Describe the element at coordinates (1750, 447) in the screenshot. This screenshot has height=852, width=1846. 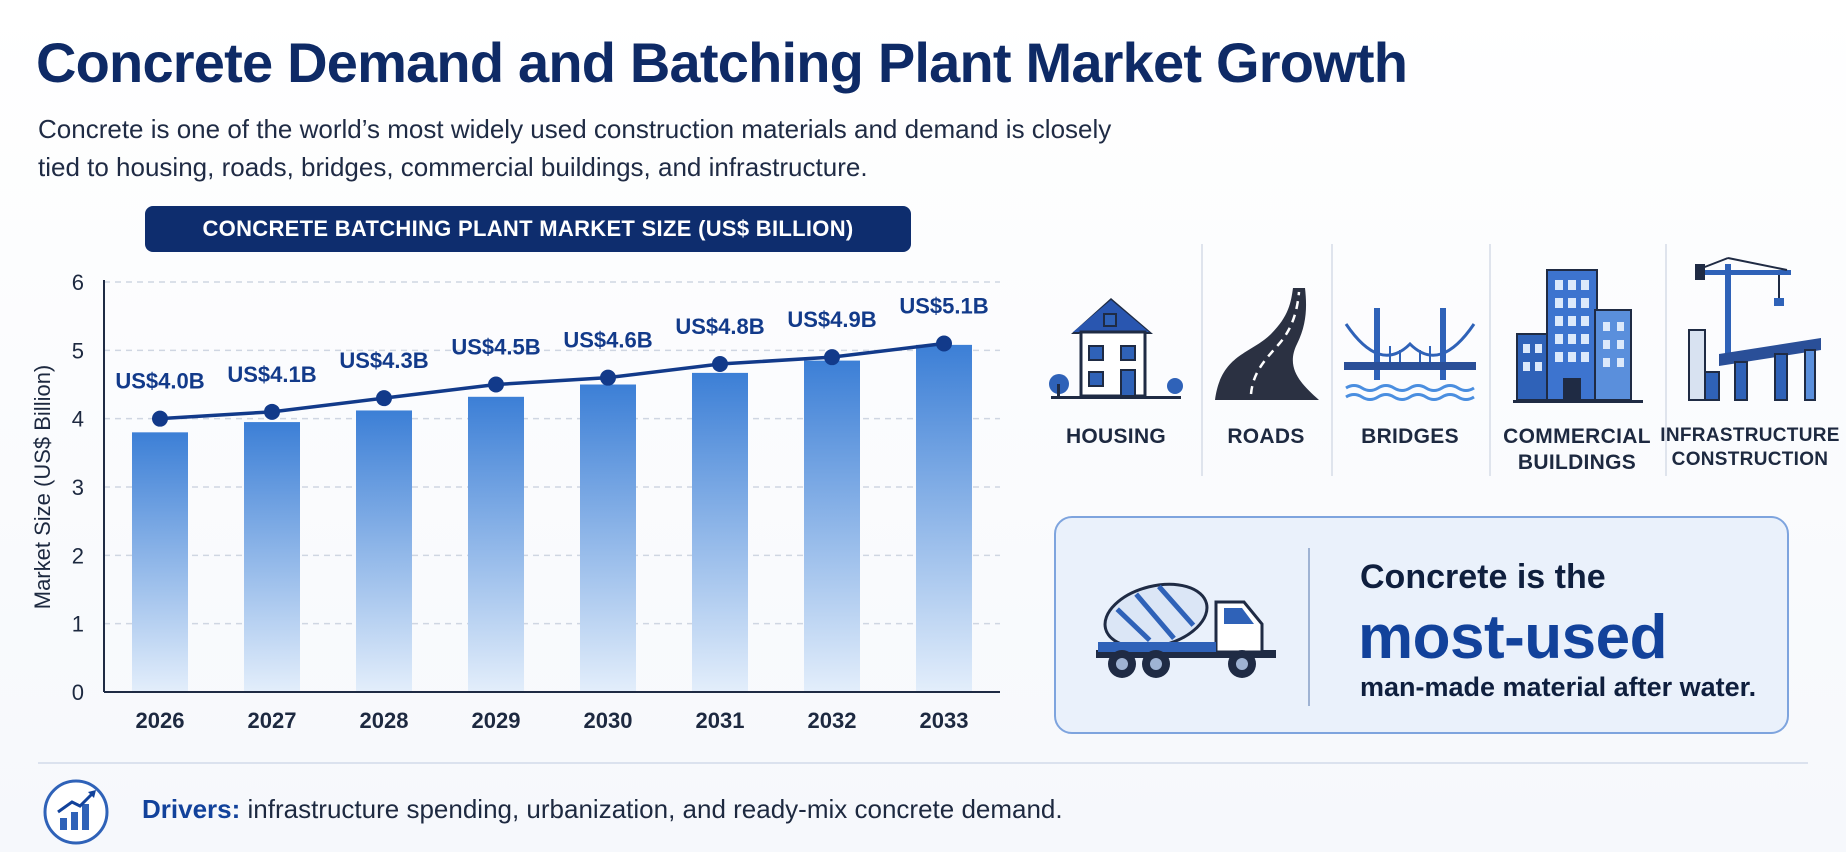
I see `application-label: INFRASTRUCTURE CONSTRUCTION` at that location.